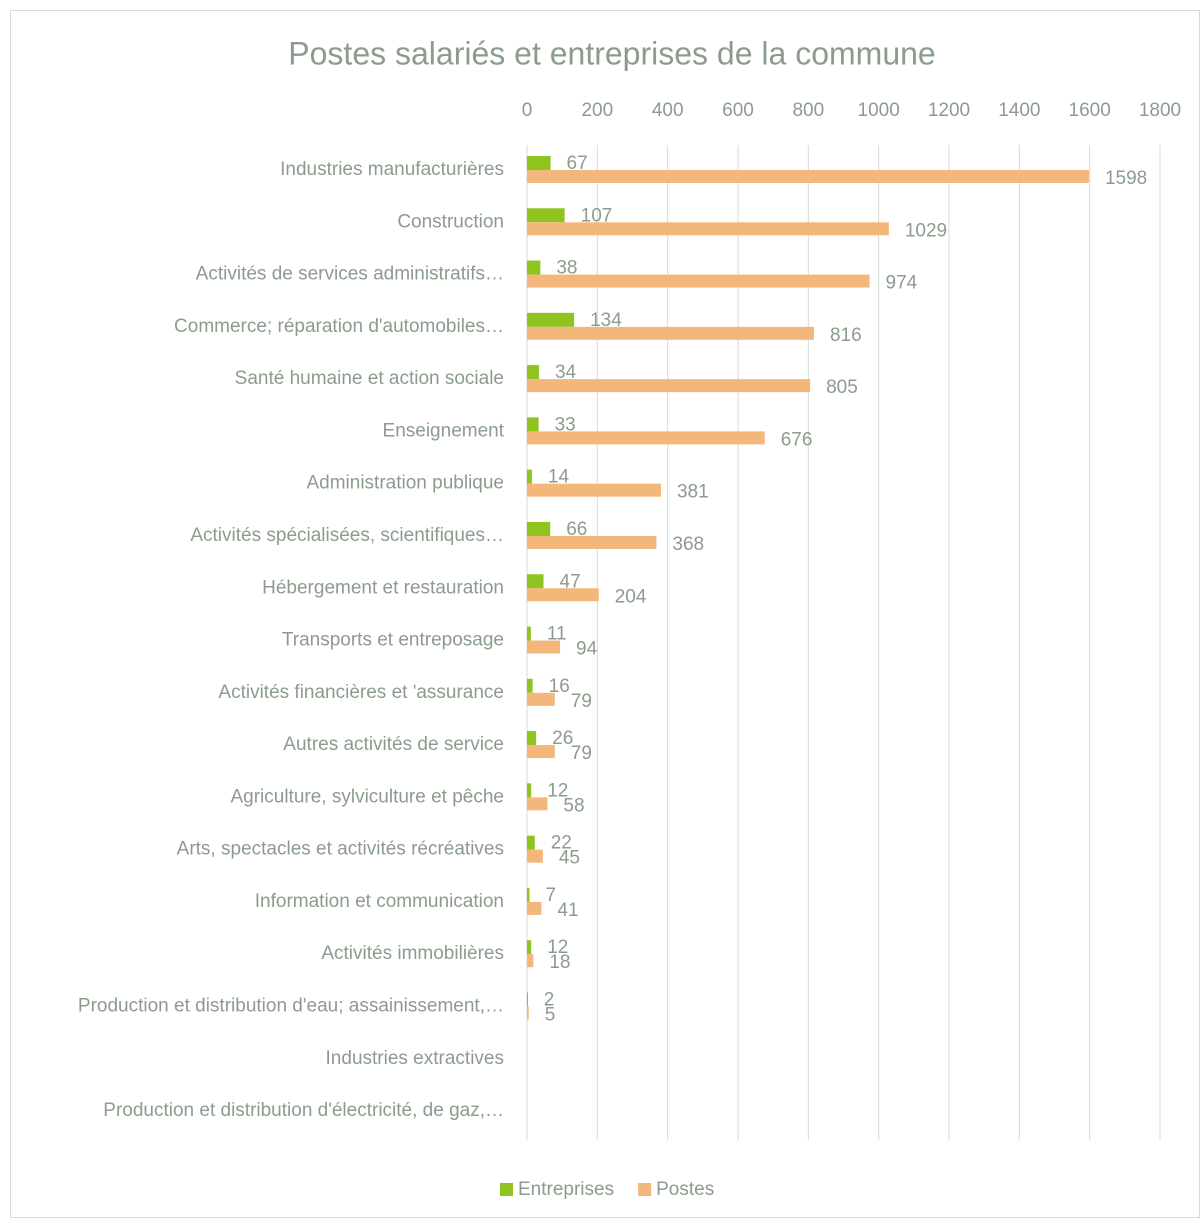  Describe the element at coordinates (685, 1189) in the screenshot. I see `legend-label: Postes` at that location.